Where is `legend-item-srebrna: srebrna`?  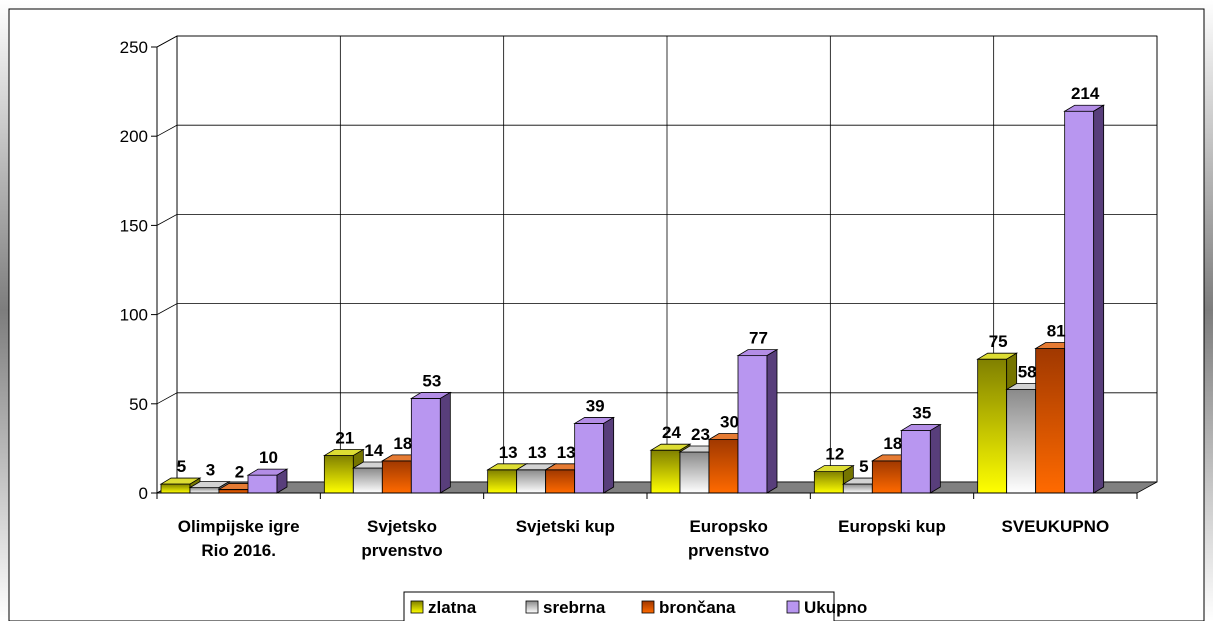 legend-item-srebrna: srebrna is located at coordinates (565, 607).